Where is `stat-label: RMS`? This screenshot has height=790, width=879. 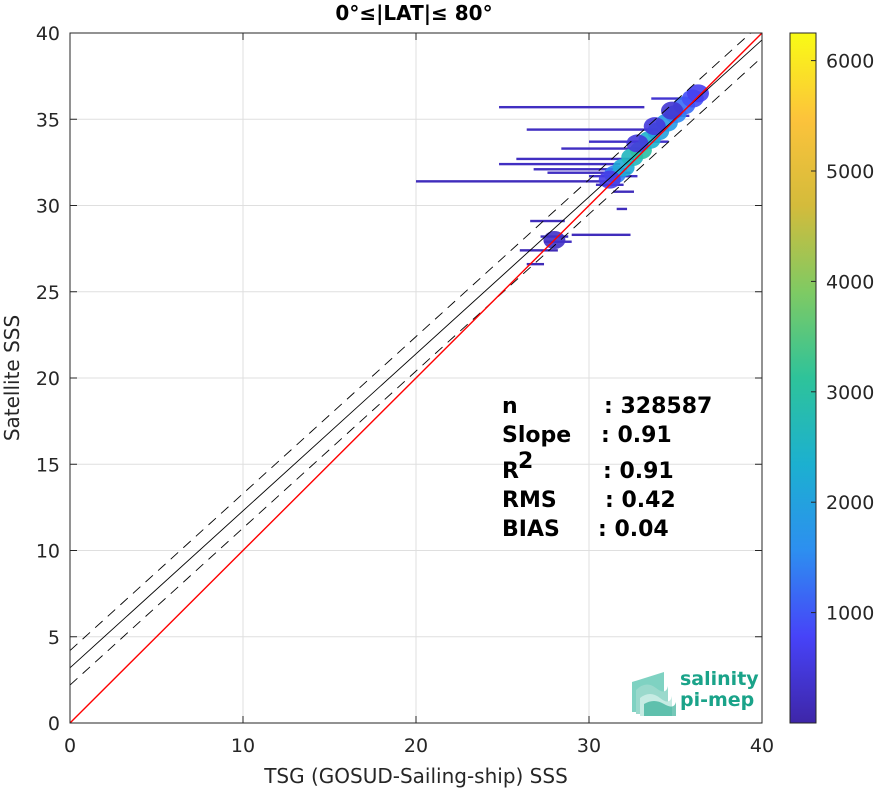
stat-label: RMS is located at coordinates (529, 500).